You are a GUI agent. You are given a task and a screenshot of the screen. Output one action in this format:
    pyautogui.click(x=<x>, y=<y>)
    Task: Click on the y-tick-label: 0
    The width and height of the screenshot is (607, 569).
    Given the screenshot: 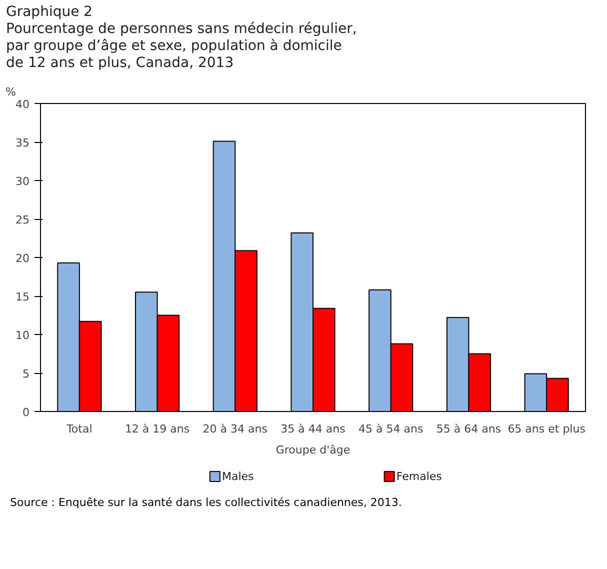 What is the action you would take?
    pyautogui.click(x=26, y=412)
    